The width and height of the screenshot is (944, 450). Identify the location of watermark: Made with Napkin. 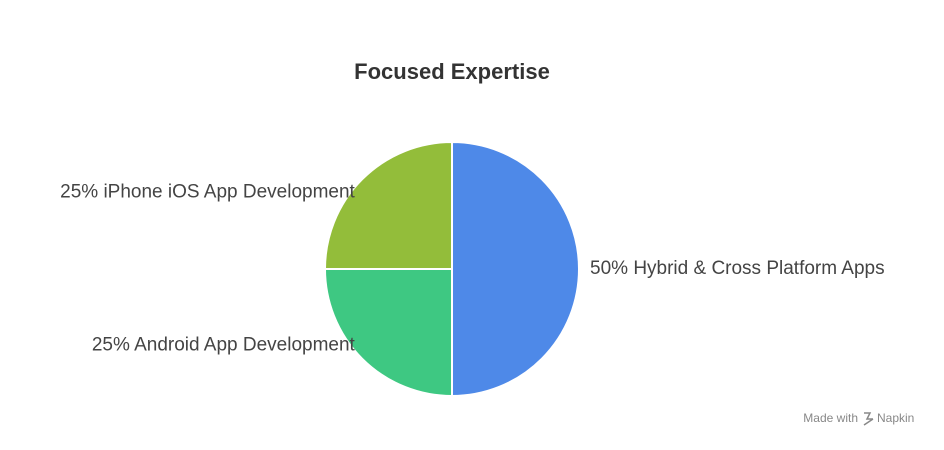
(858, 418).